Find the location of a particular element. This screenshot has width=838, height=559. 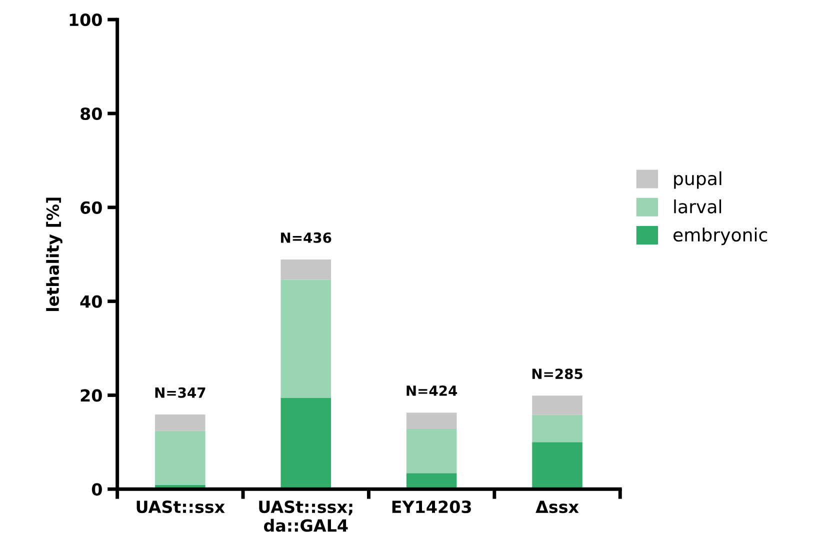

annotation: N=347 is located at coordinates (180, 392).